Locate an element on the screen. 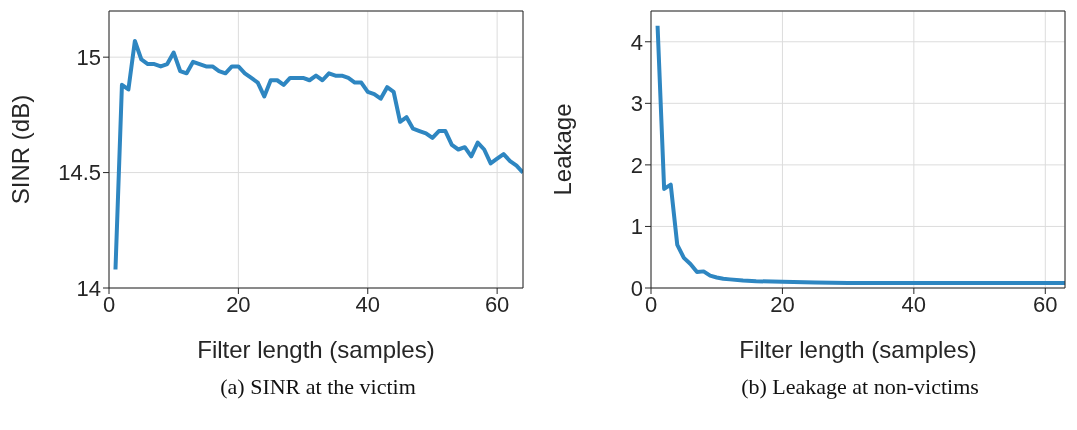  y-tick-label: 4 is located at coordinates (636, 42).